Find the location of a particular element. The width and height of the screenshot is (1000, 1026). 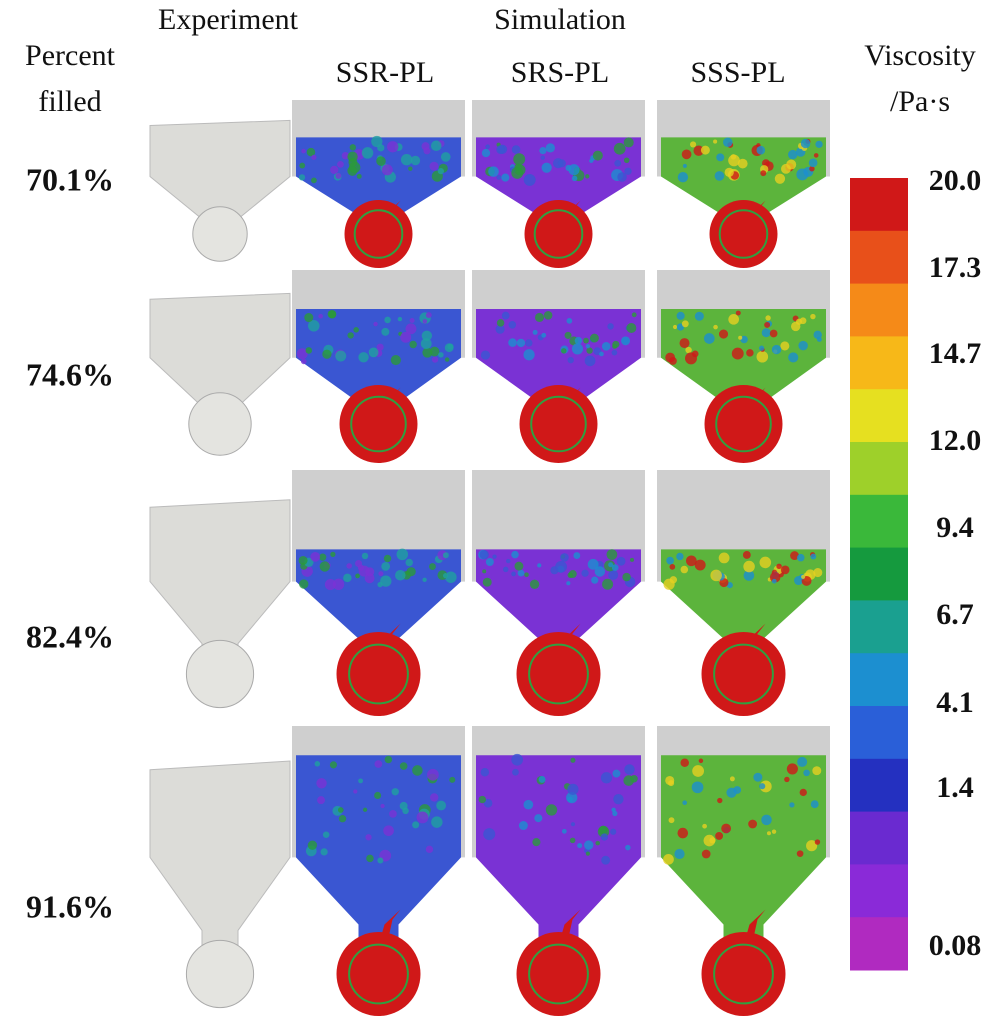

colorbar-label: 20.0 is located at coordinates (955, 180).